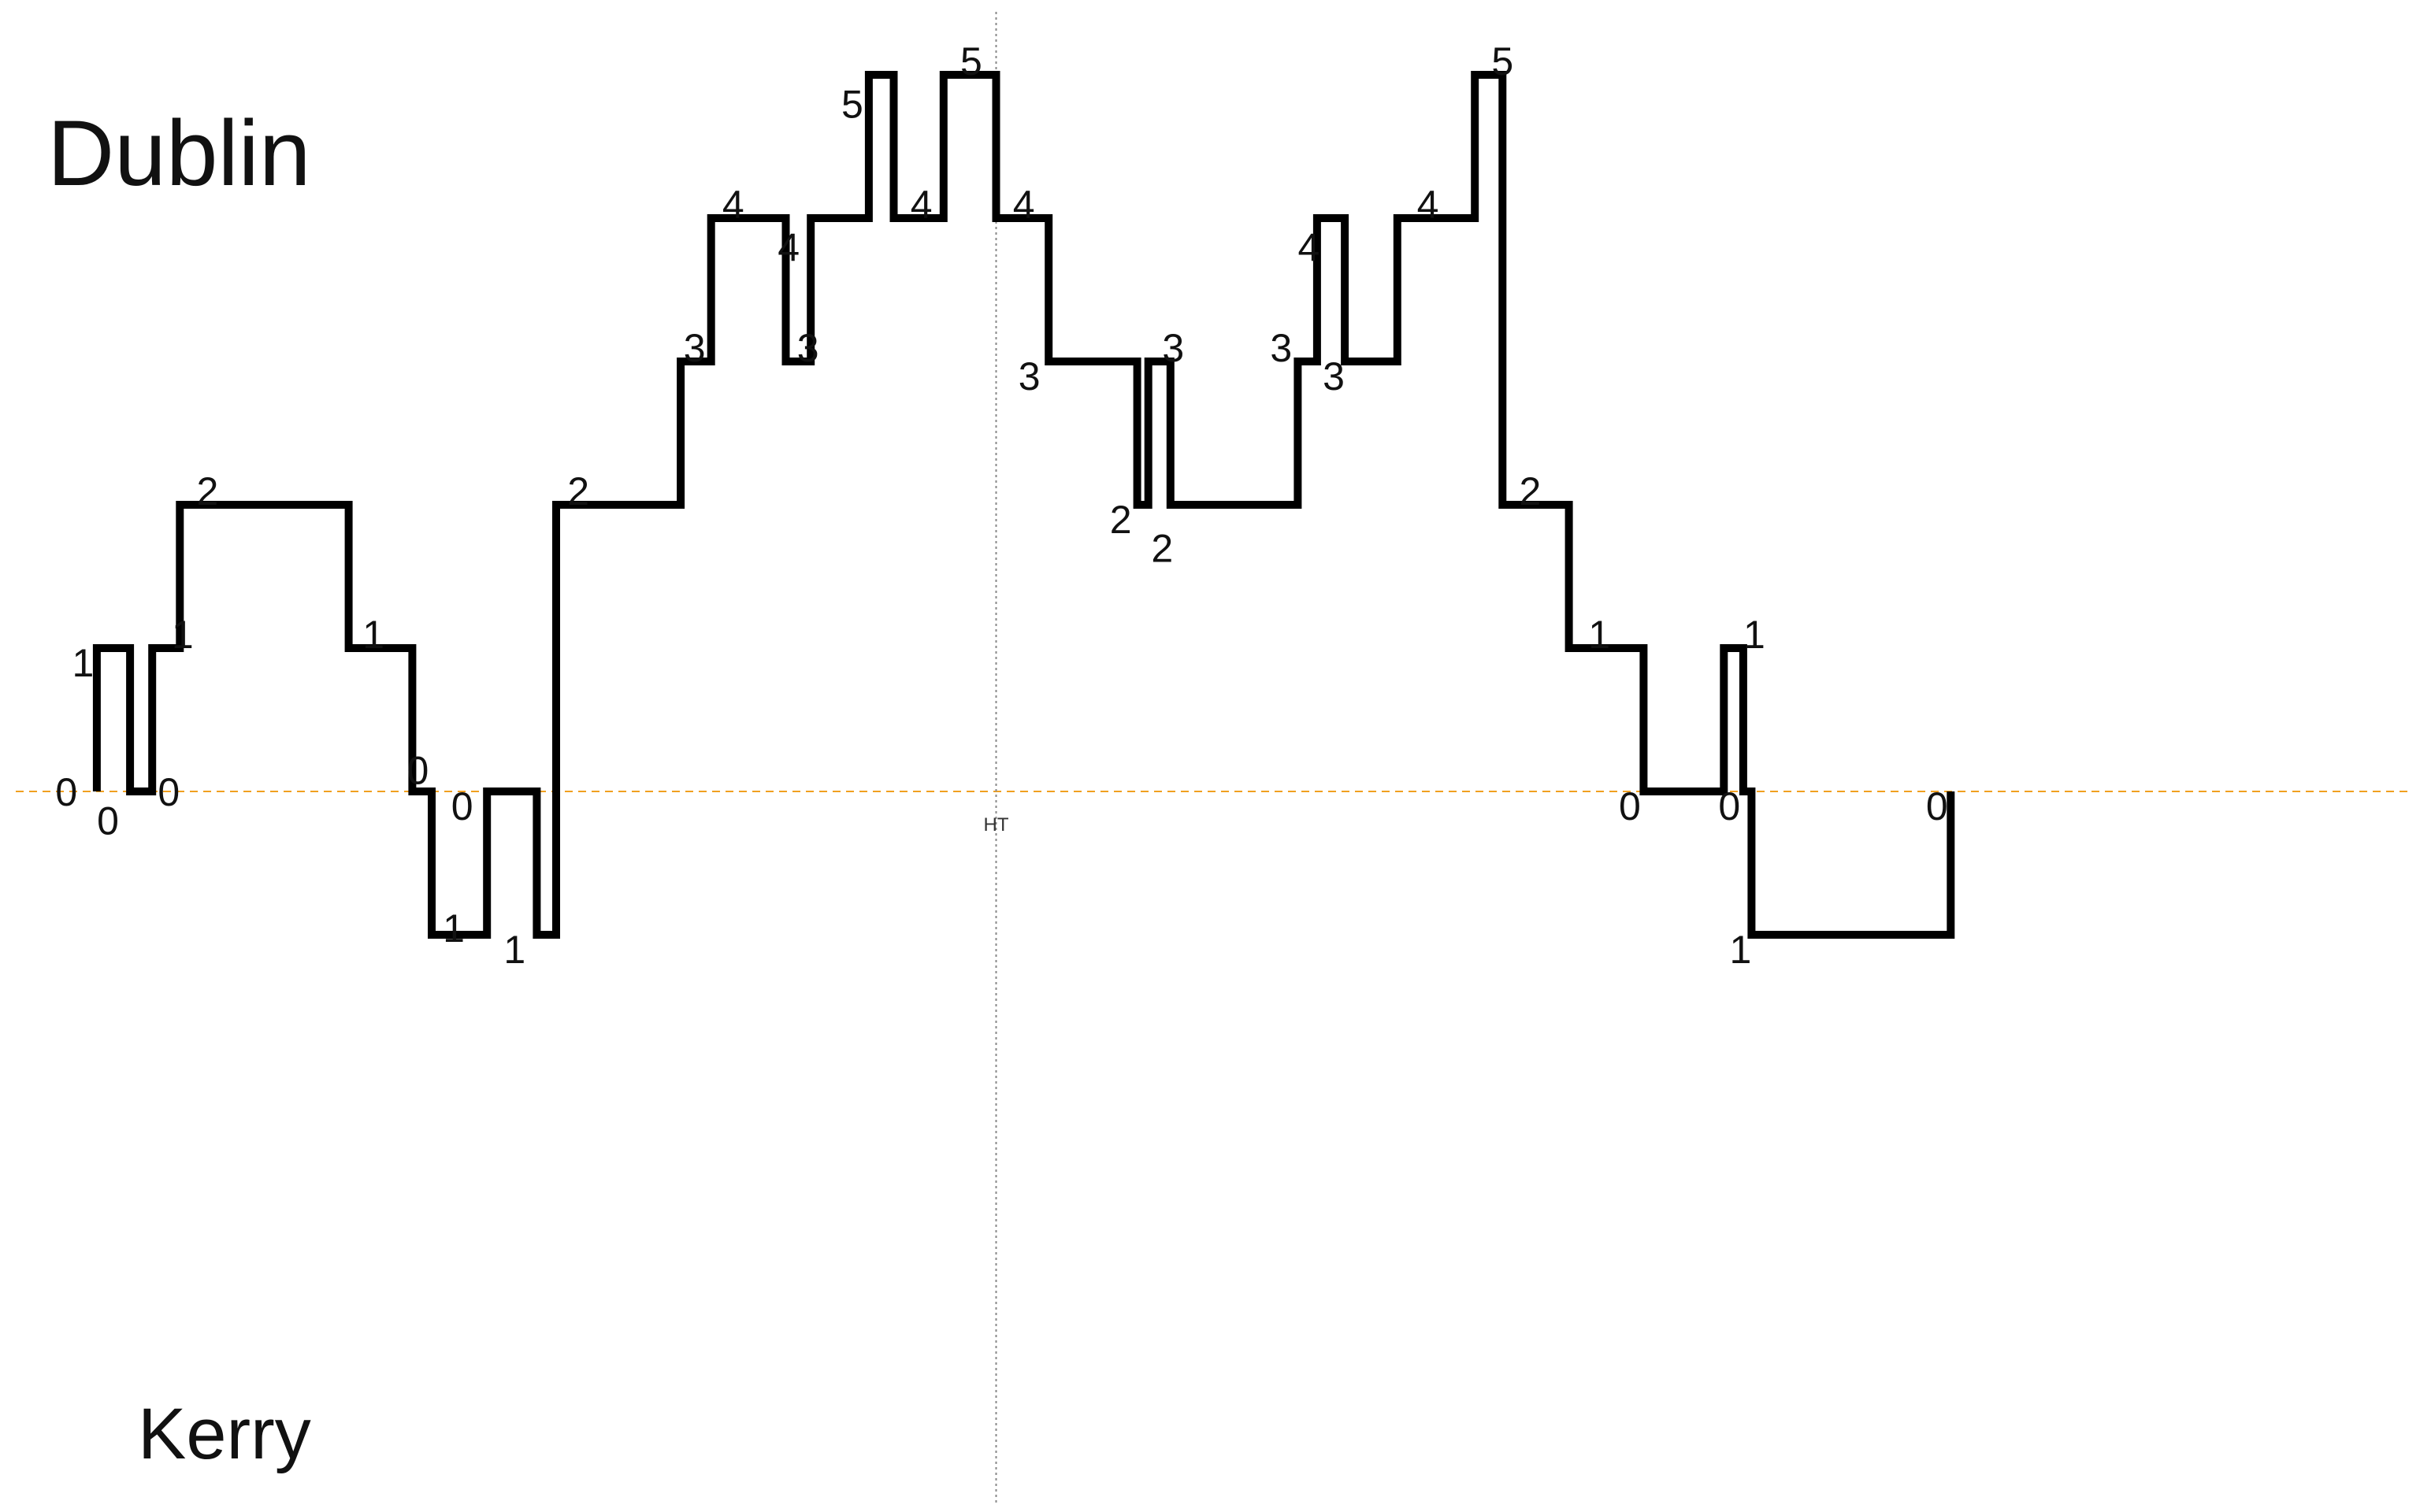 This screenshot has height=1512, width=2420. What do you see at coordinates (733, 205) in the screenshot?
I see `step-label-13: 4` at bounding box center [733, 205].